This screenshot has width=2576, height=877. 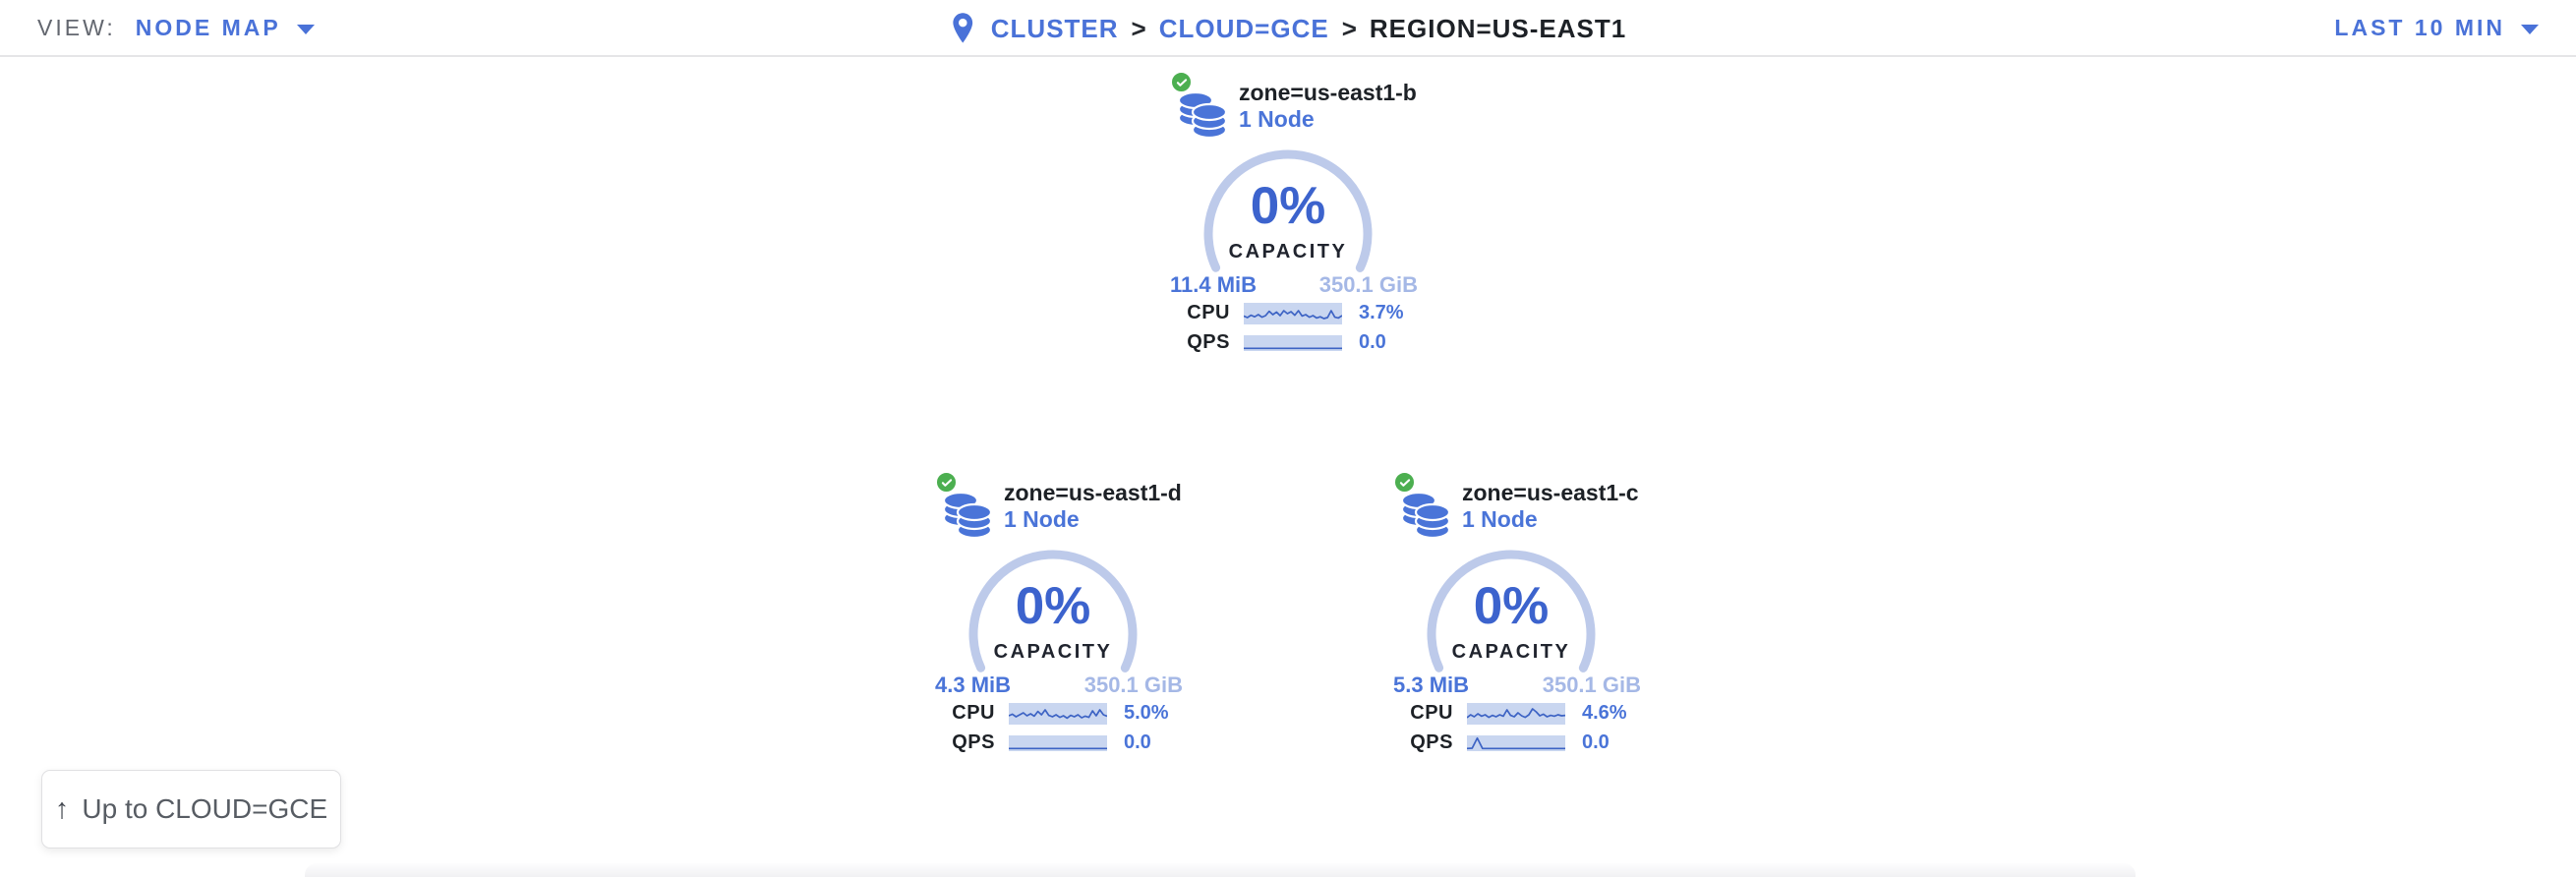 I want to click on zone-titles: zone=us-east1-d 1 Node, so click(x=1093, y=512).